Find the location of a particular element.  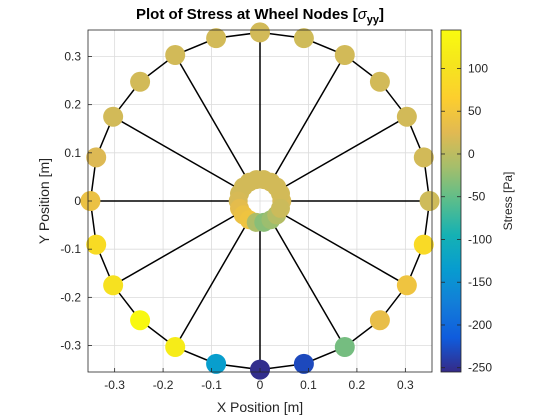

colorbar-tick-label-6: -200 is located at coordinates (480, 325).